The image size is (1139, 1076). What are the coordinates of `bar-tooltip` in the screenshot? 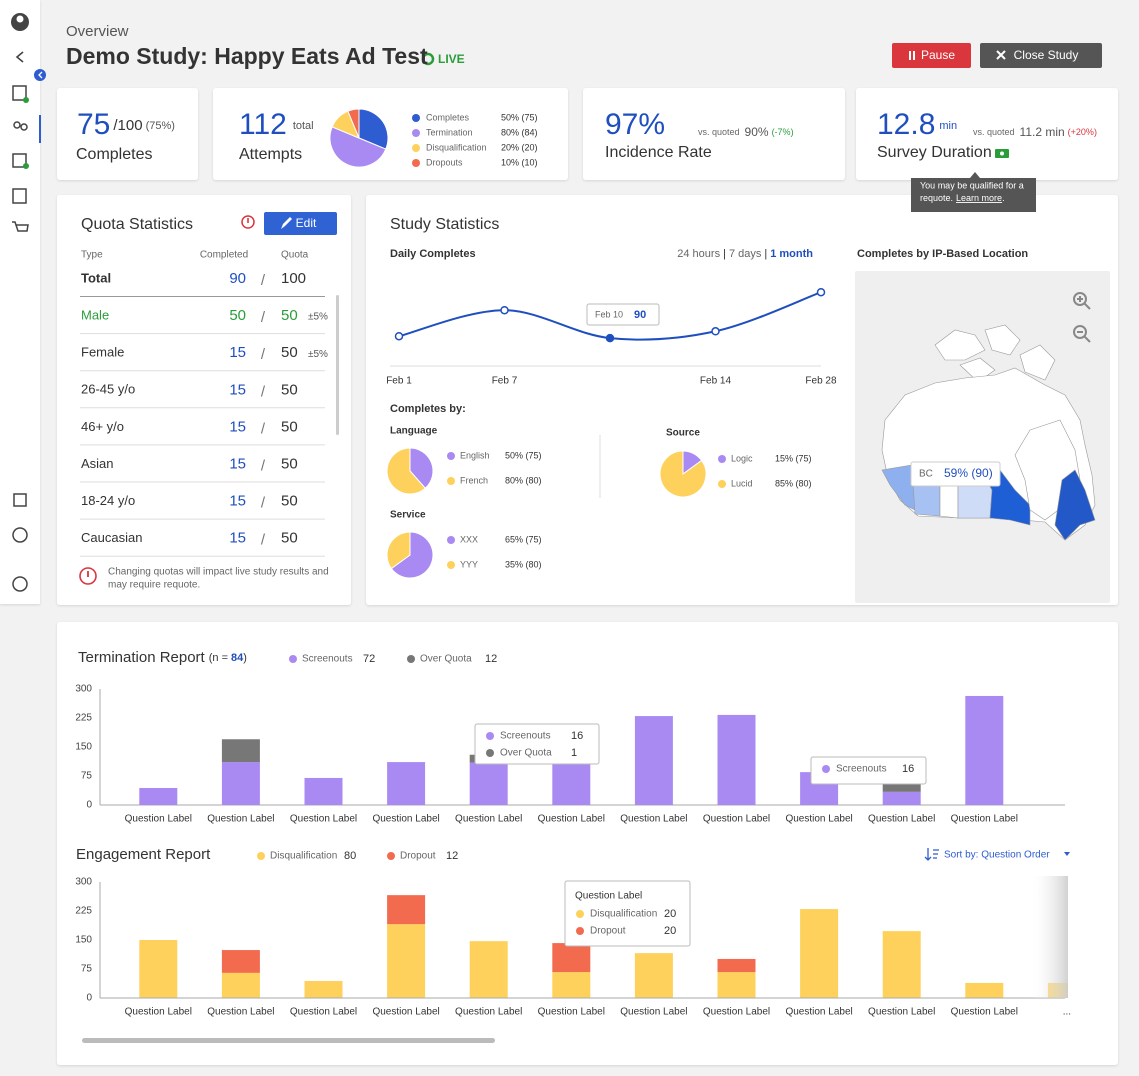 It's located at (868, 770).